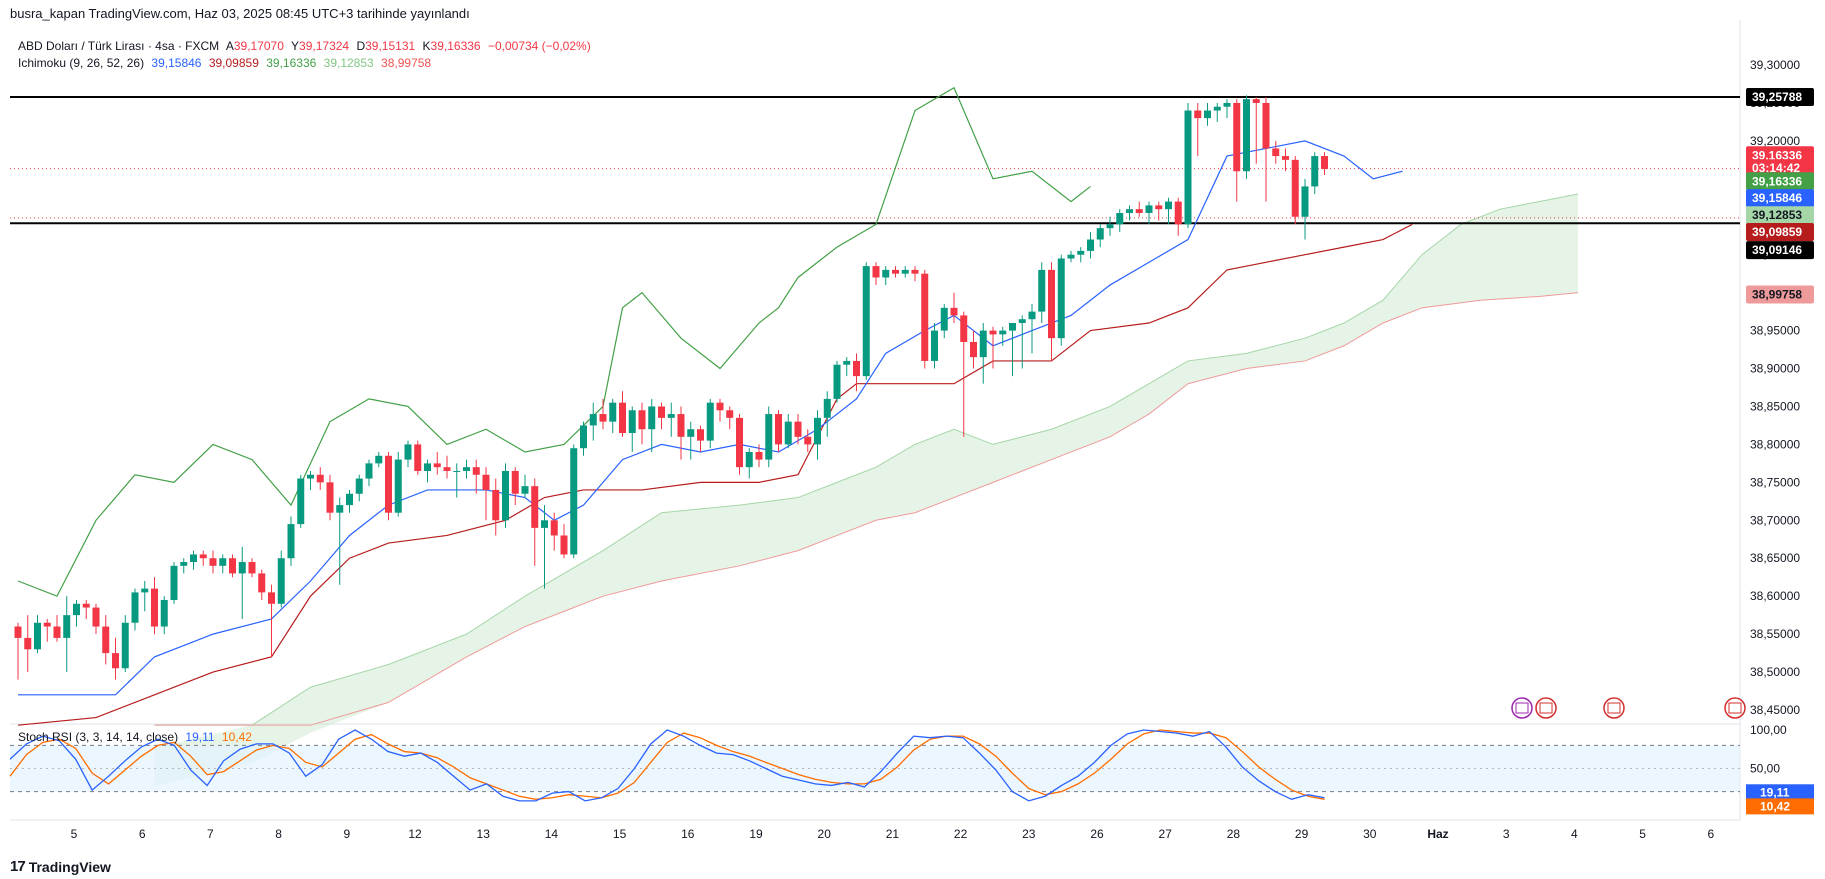 This screenshot has width=1825, height=879. Describe the element at coordinates (688, 834) in the screenshot. I see `x-tick-label: 16` at that location.